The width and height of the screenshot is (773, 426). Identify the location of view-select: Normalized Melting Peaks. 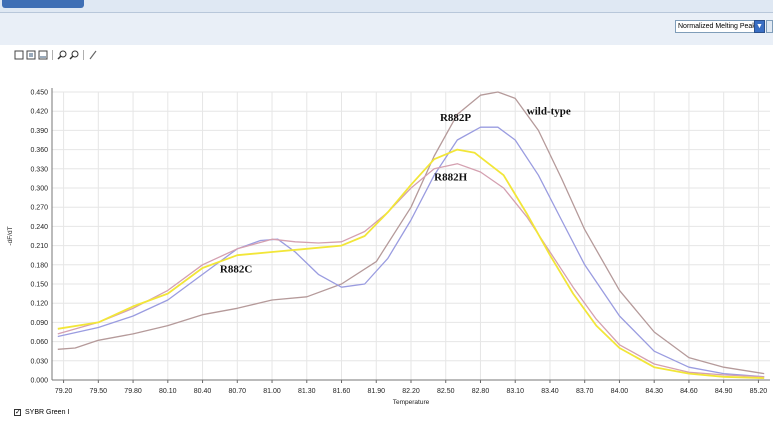
(715, 26).